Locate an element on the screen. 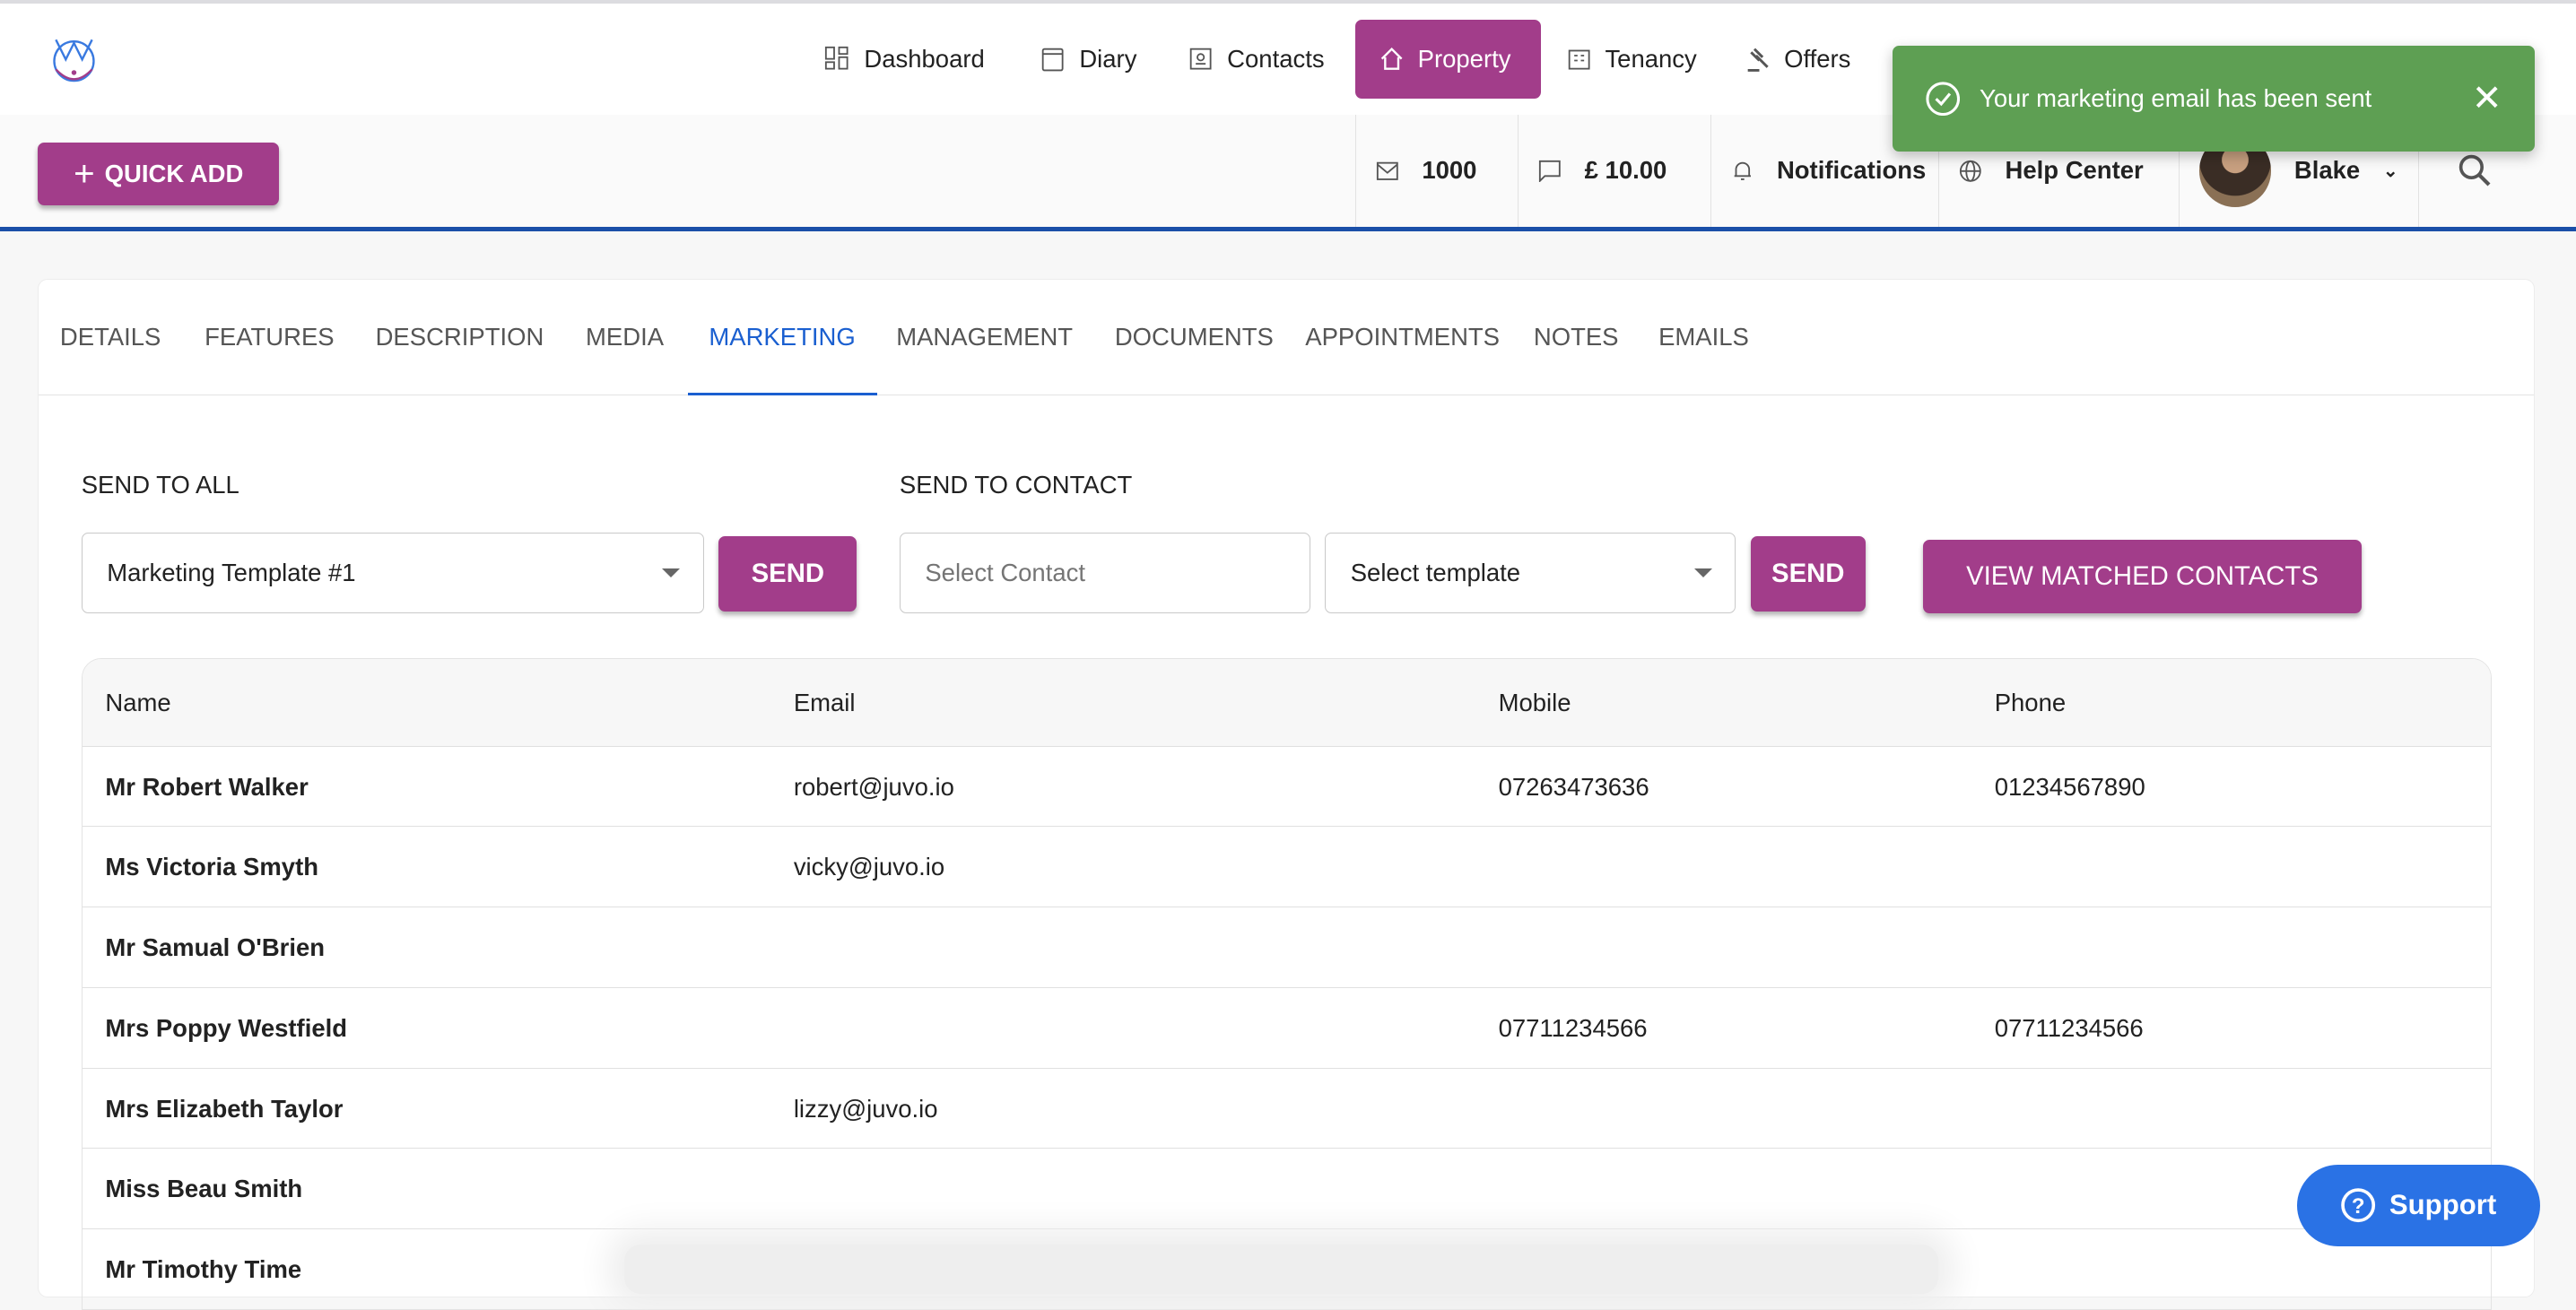  check-circle-icon is located at coordinates (1943, 99).